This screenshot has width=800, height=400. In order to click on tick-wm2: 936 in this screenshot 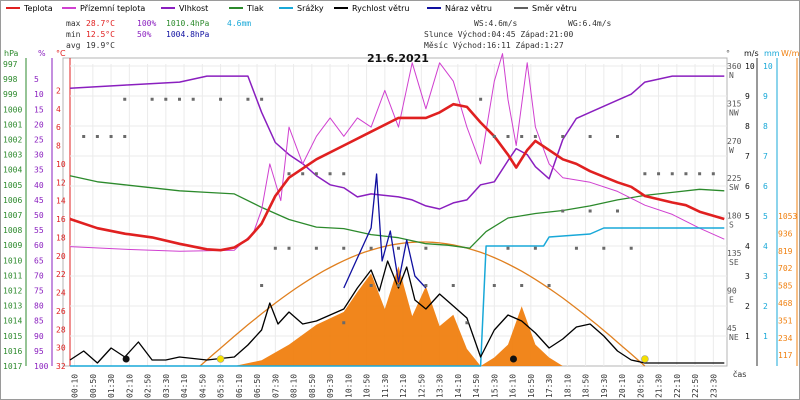, I will do `click(785, 233)`.